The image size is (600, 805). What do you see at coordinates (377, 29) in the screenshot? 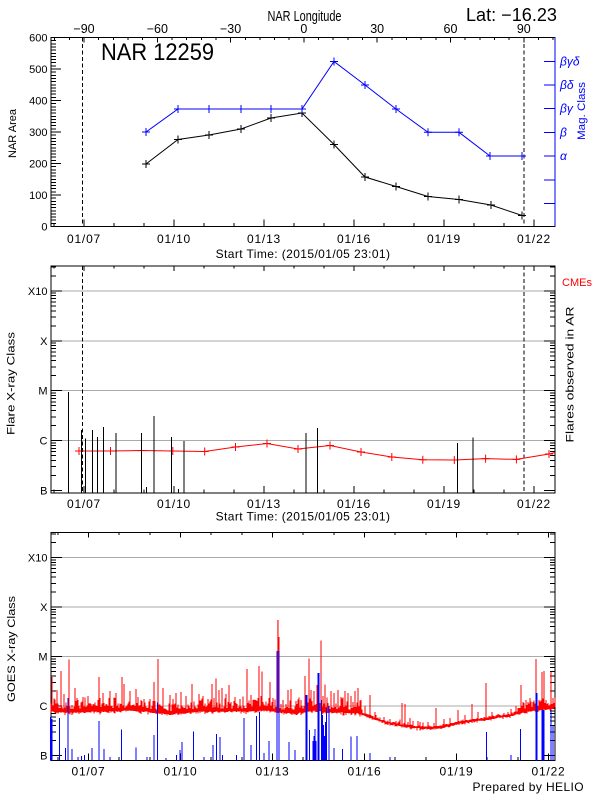
I see `svg-text: 30` at bounding box center [377, 29].